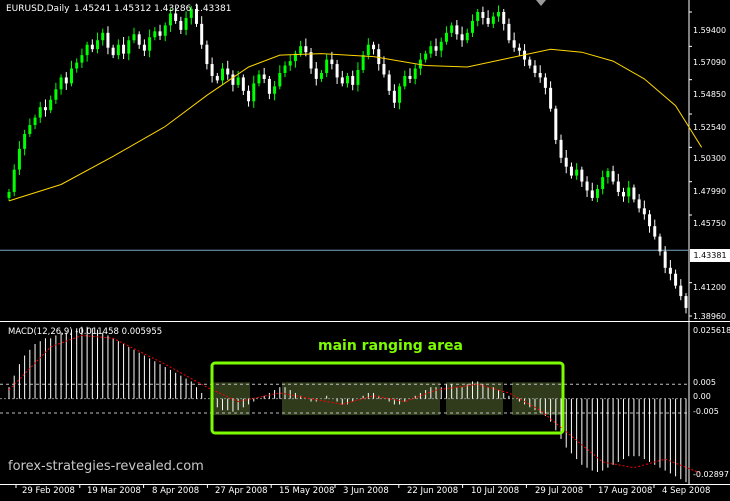 This screenshot has width=730, height=501. What do you see at coordinates (495, 491) in the screenshot?
I see `date-tick: 10 Jul 2008` at bounding box center [495, 491].